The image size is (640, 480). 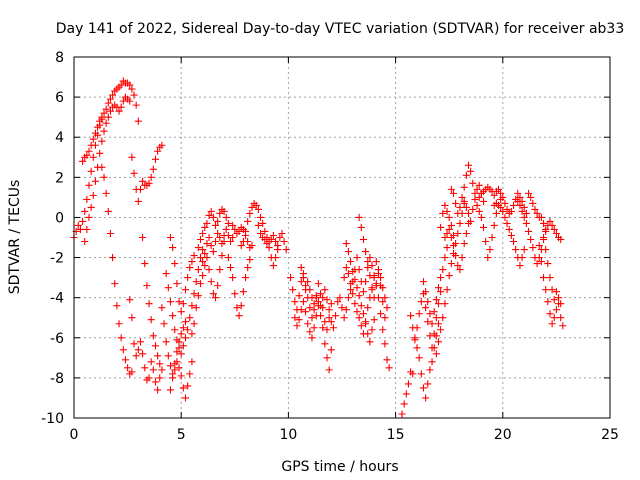 What do you see at coordinates (59, 178) in the screenshot?
I see `y-tick-label: 2` at bounding box center [59, 178].